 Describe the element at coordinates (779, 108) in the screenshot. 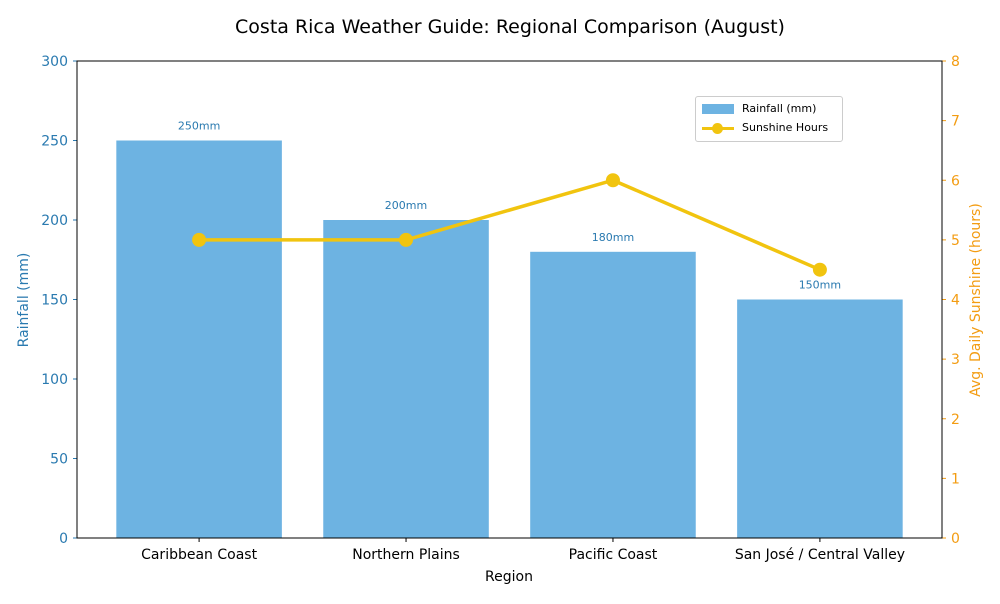

I see `legend-label: Rainfall (mm)` at that location.